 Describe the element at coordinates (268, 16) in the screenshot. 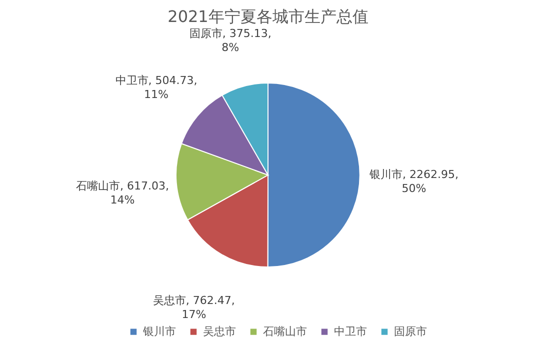

I see `chart-title: 2021年宁夏各城市生产总值` at that location.